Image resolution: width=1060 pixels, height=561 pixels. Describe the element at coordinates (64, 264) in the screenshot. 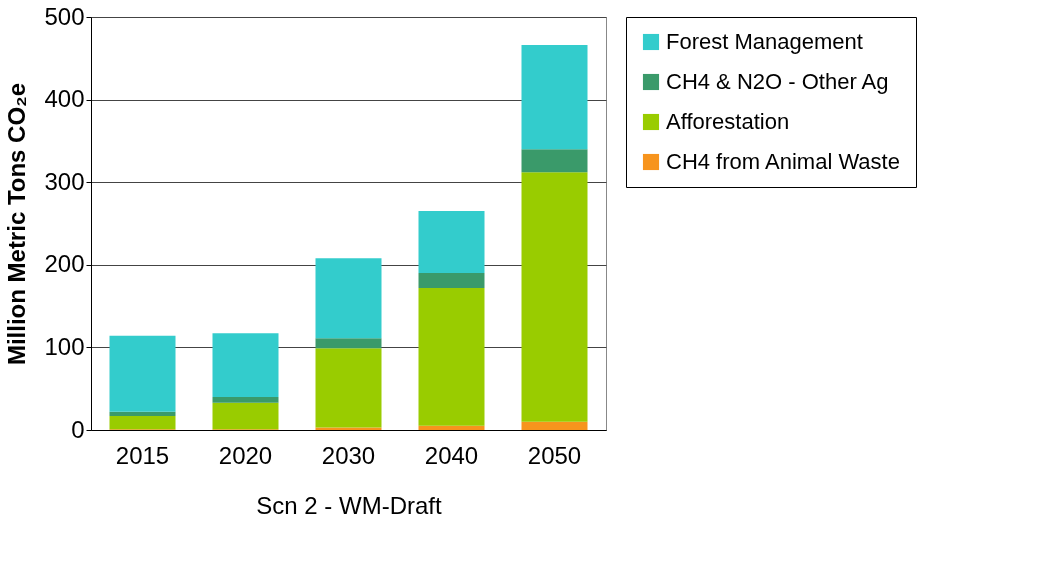

I see `y-tick-label: 200` at that location.